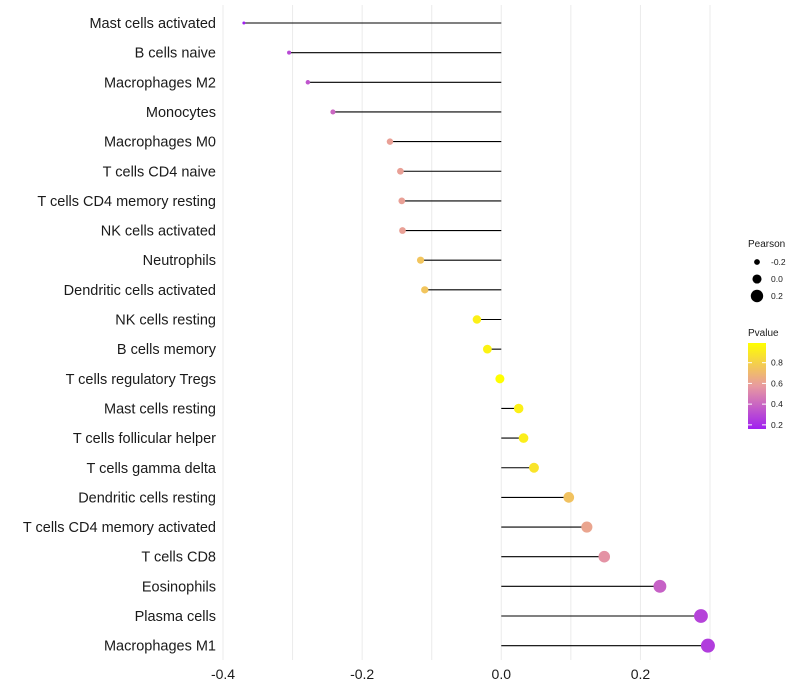 The image size is (800, 700). Describe the element at coordinates (178, 558) in the screenshot. I see `y-tick-label: T cells CD8` at that location.